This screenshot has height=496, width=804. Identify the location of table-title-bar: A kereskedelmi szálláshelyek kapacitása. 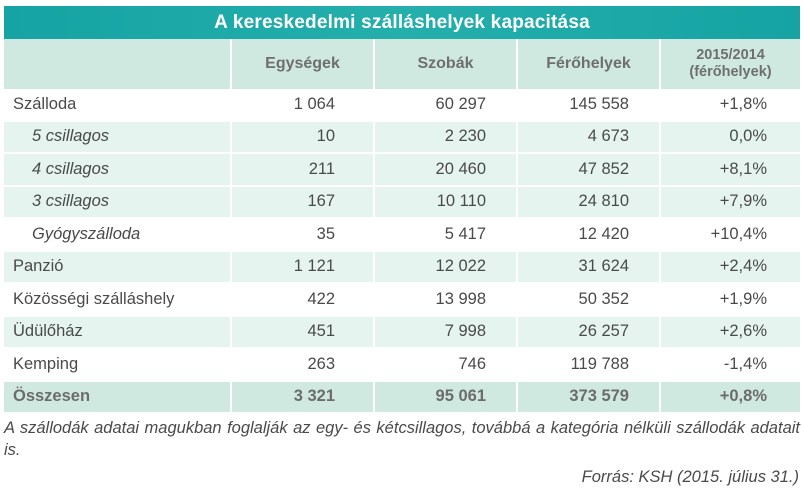
(402, 22).